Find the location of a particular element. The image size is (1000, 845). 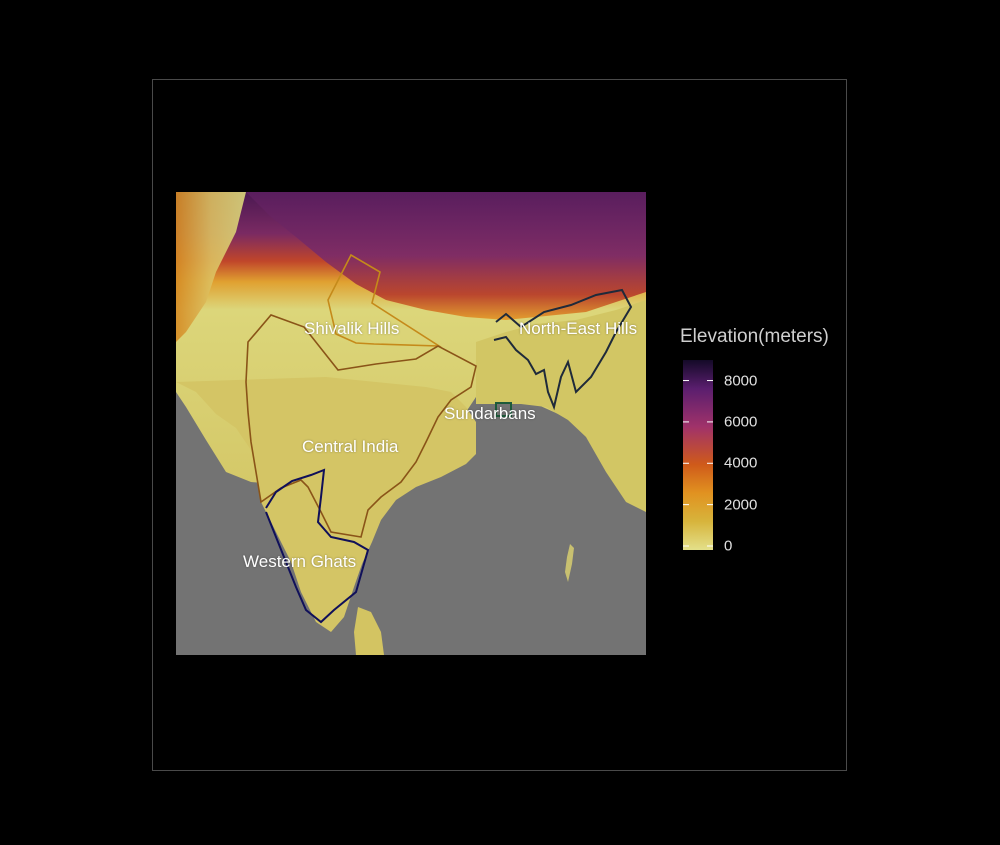

central-india-outline is located at coordinates (361, 426).